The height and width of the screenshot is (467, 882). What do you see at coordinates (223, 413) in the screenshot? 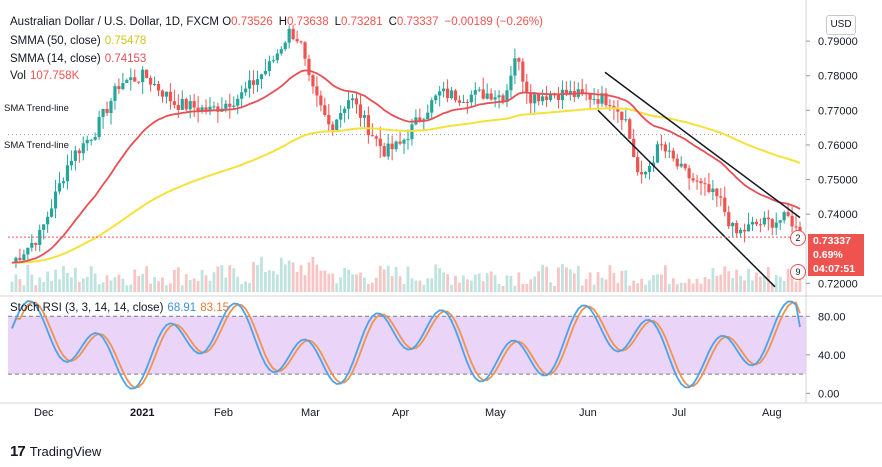
I see `x-tick-label: Feb` at bounding box center [223, 413].